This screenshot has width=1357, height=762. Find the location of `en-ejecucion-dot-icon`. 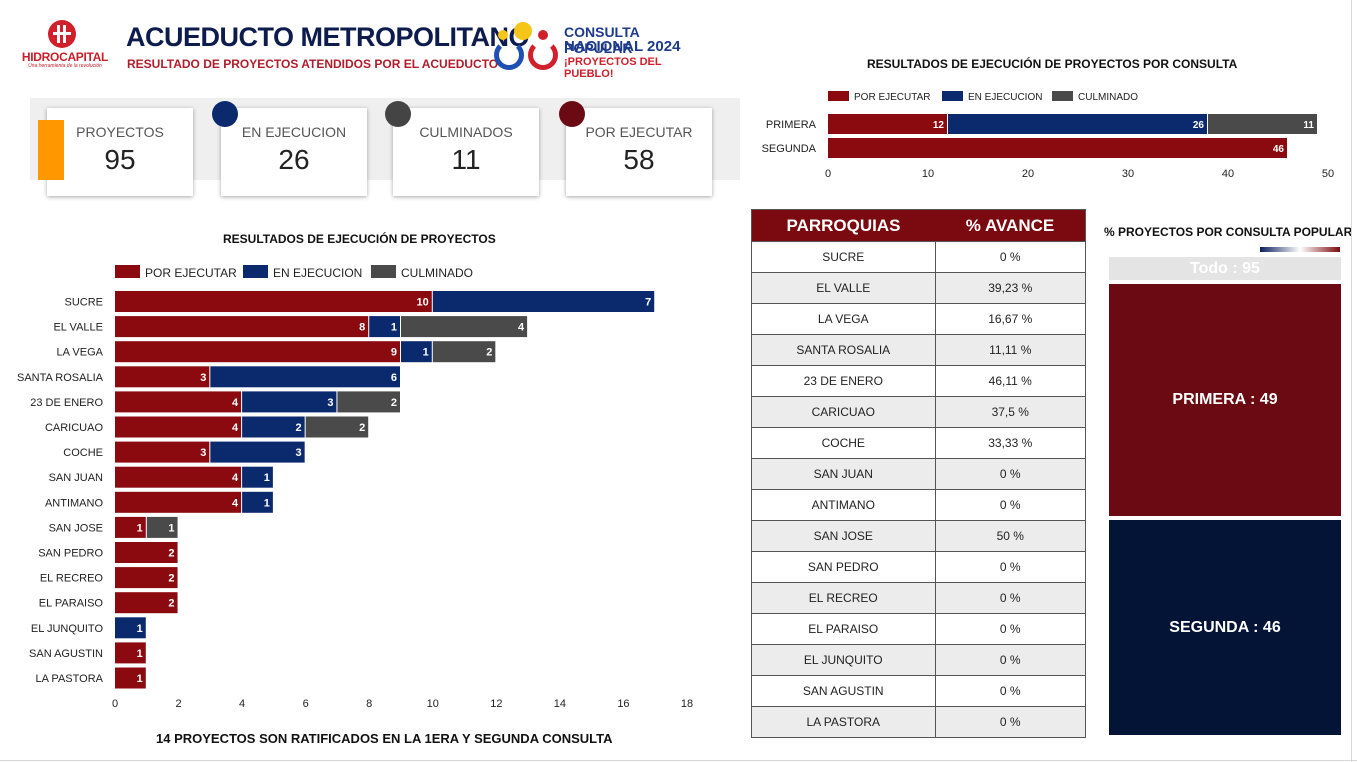

en-ejecucion-dot-icon is located at coordinates (225, 114).